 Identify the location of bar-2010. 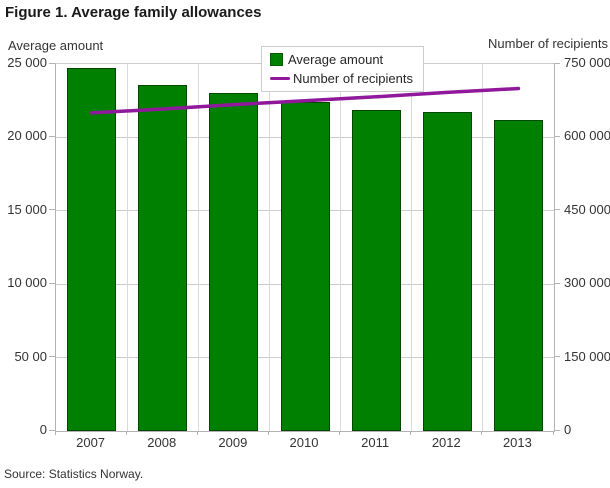
(305, 266).